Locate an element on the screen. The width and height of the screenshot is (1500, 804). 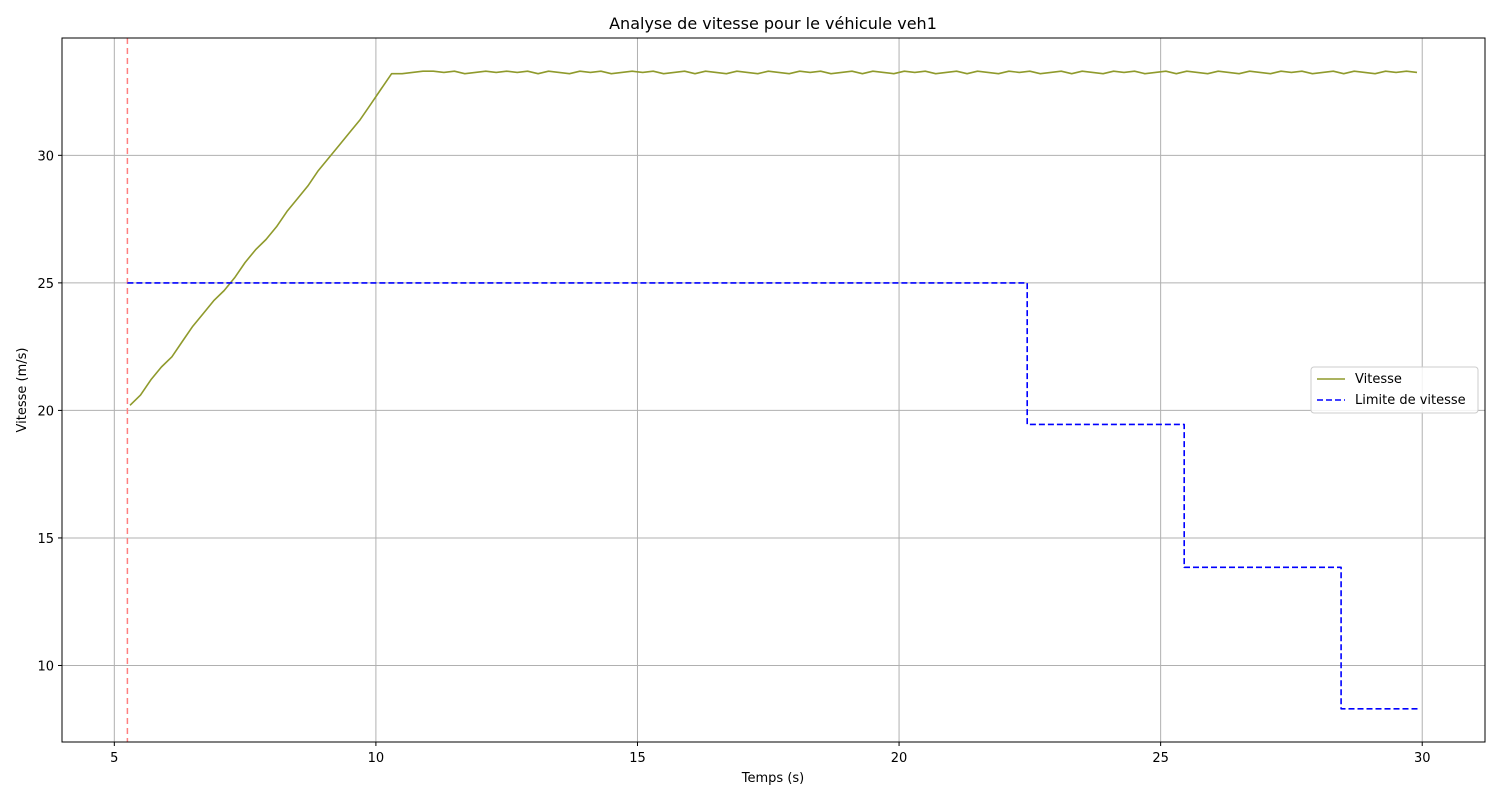
x-tick-label: 15 is located at coordinates (637, 758).